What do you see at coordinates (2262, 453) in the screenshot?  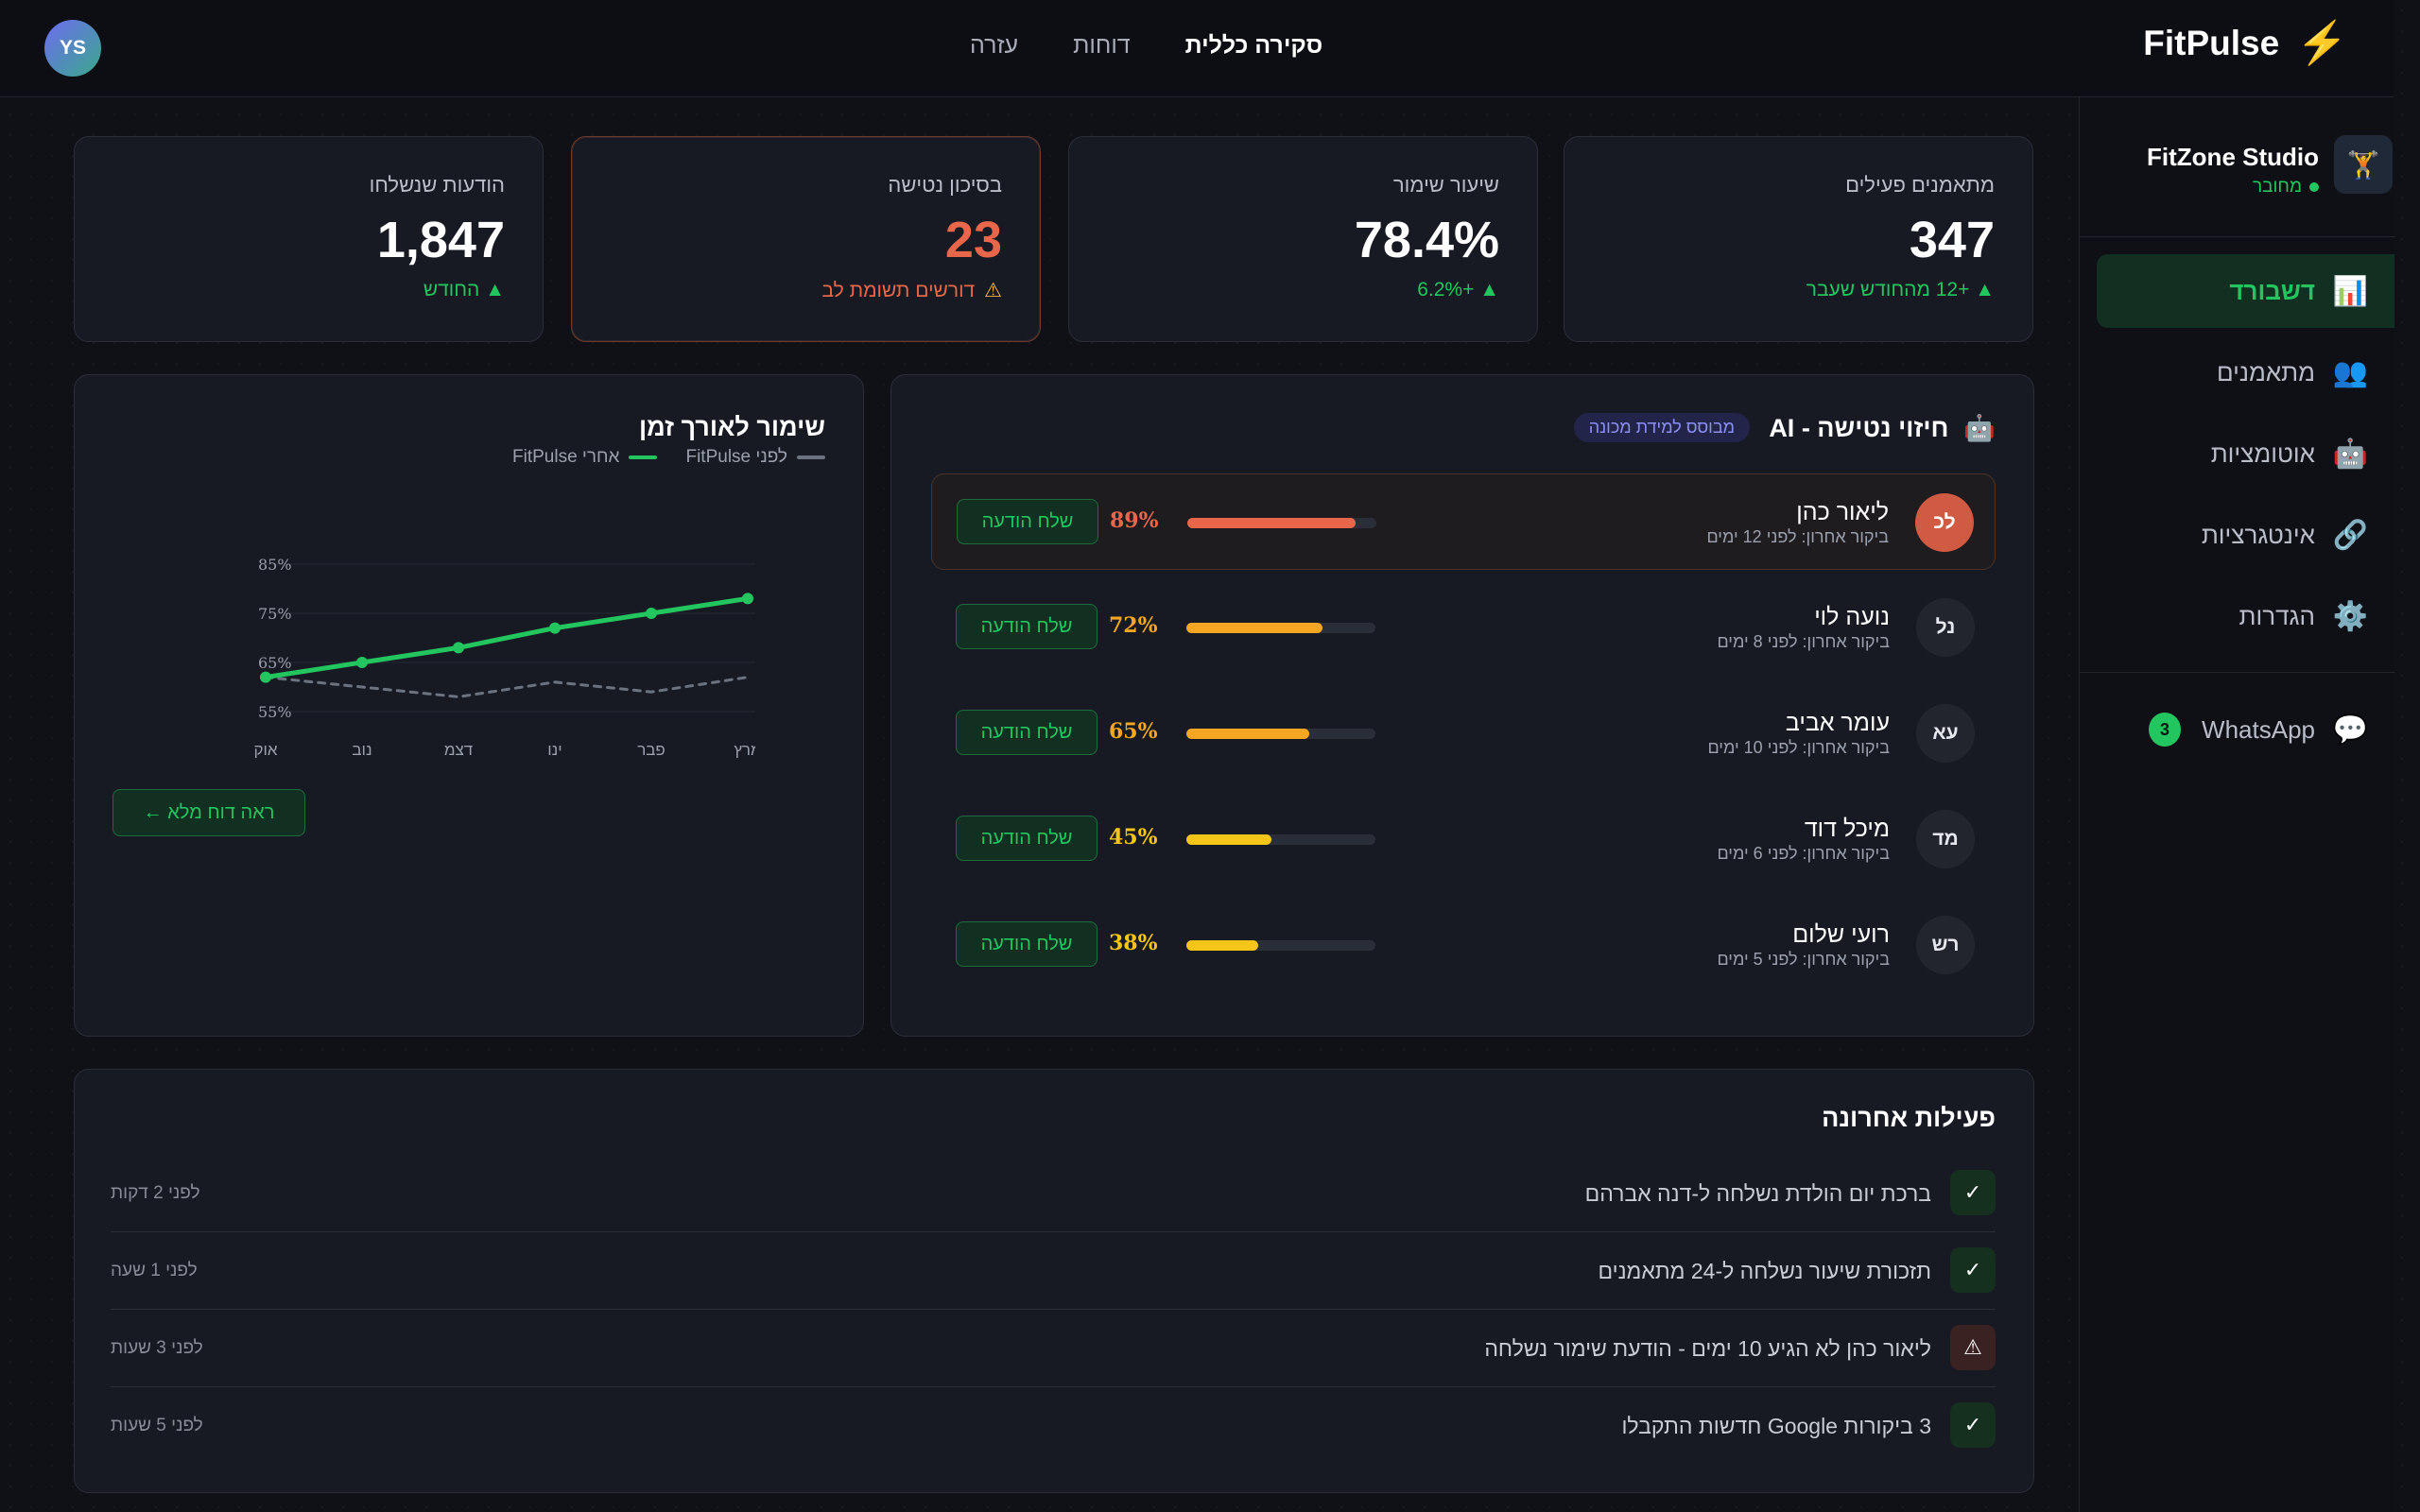 I see `sidebar-item-label: אוטומציות` at bounding box center [2262, 453].